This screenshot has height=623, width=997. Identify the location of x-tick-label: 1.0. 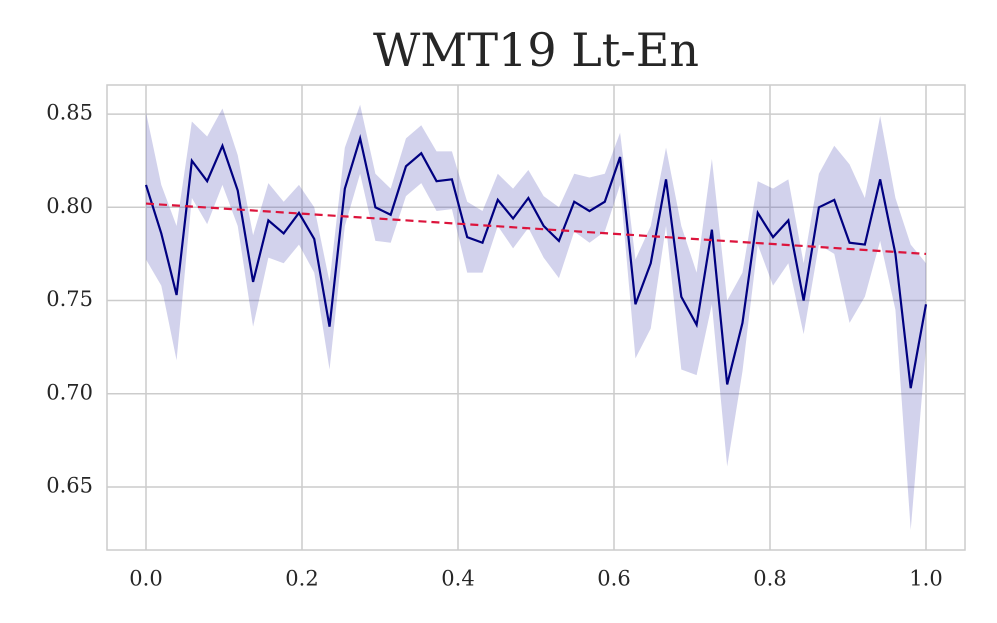
(925, 579).